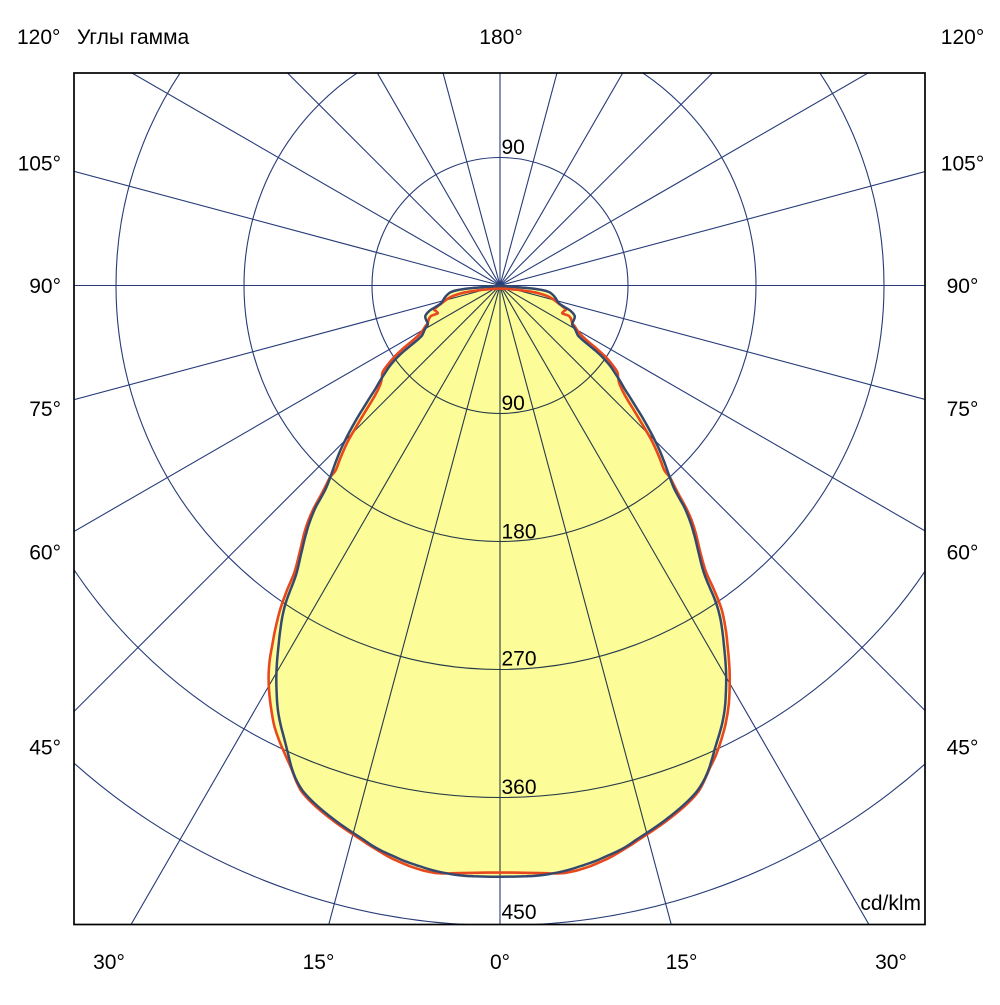 This screenshot has width=1000, height=1005. What do you see at coordinates (519, 659) in the screenshot?
I see `svg-text: 270` at bounding box center [519, 659].